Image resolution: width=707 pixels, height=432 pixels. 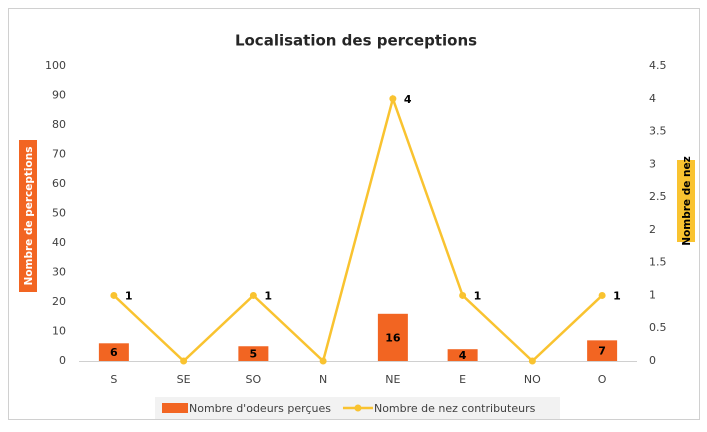 I want to click on y2-tick-label: 1.5, so click(x=658, y=262).